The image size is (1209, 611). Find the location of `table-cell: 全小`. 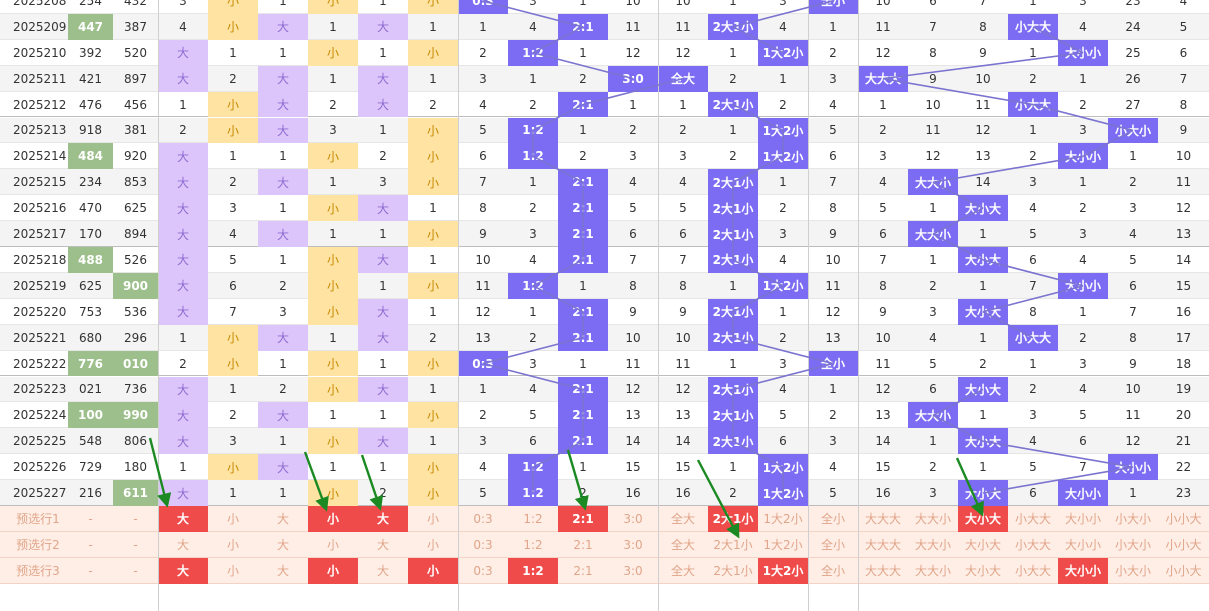

table-cell: 全小 is located at coordinates (833, 363).